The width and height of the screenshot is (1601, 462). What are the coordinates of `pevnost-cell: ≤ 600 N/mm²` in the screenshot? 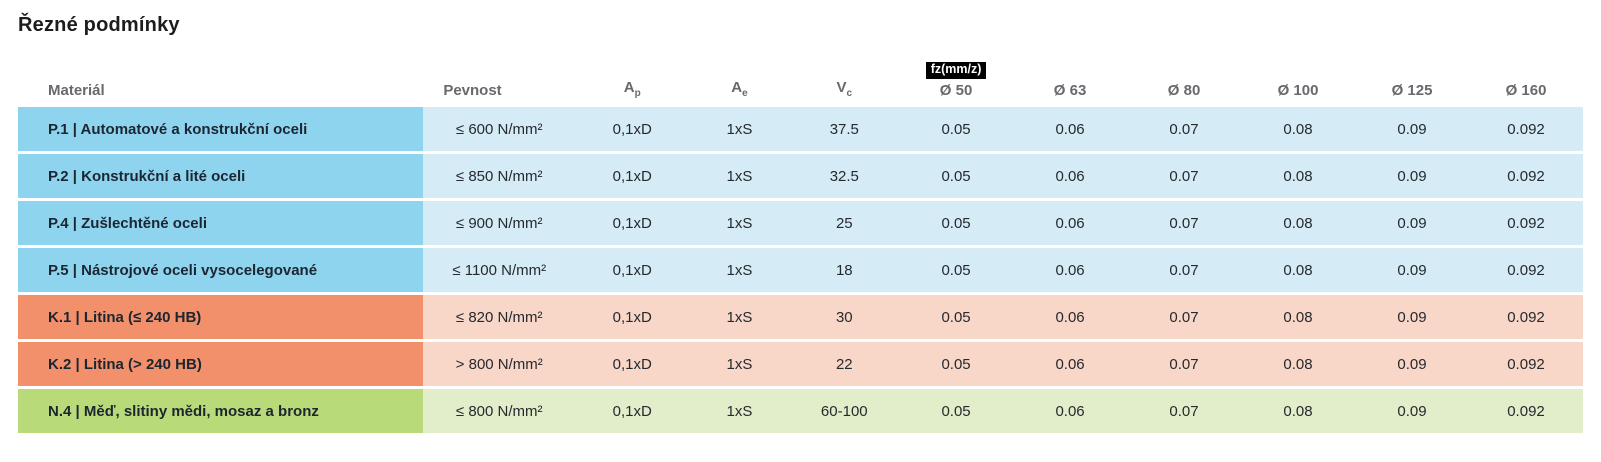 It's located at (499, 129).